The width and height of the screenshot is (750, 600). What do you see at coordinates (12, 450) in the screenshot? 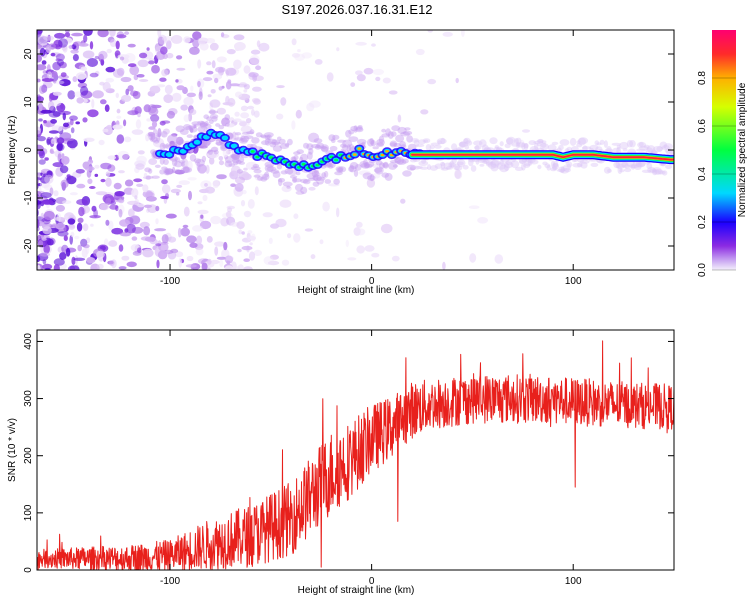
I see `snr-y-label: SNR (10 * v/v)` at bounding box center [12, 450].